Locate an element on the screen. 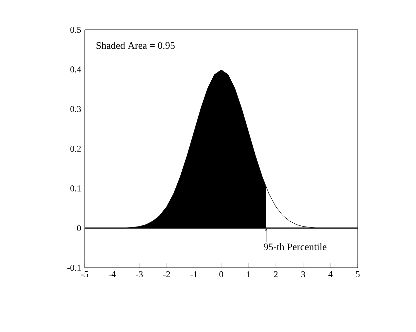 This screenshot has height=332, width=416. y-tick-label: 0.3 is located at coordinates (76, 109).